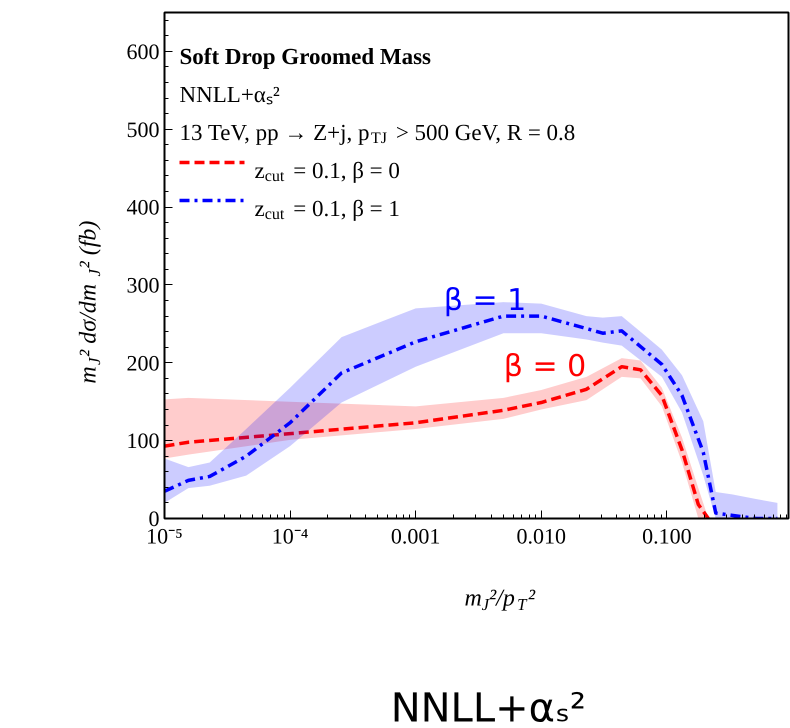 The image size is (790, 728). I want to click on y-axis-title: mJ² dσ/dmJ² (fb), so click(90, 302).